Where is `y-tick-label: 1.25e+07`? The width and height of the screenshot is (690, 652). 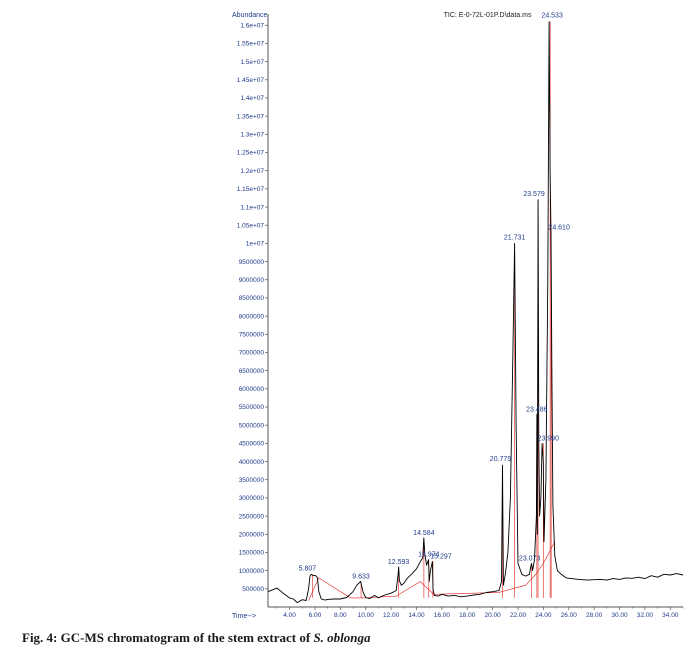 y-tick-label: 1.25e+07 is located at coordinates (251, 153).